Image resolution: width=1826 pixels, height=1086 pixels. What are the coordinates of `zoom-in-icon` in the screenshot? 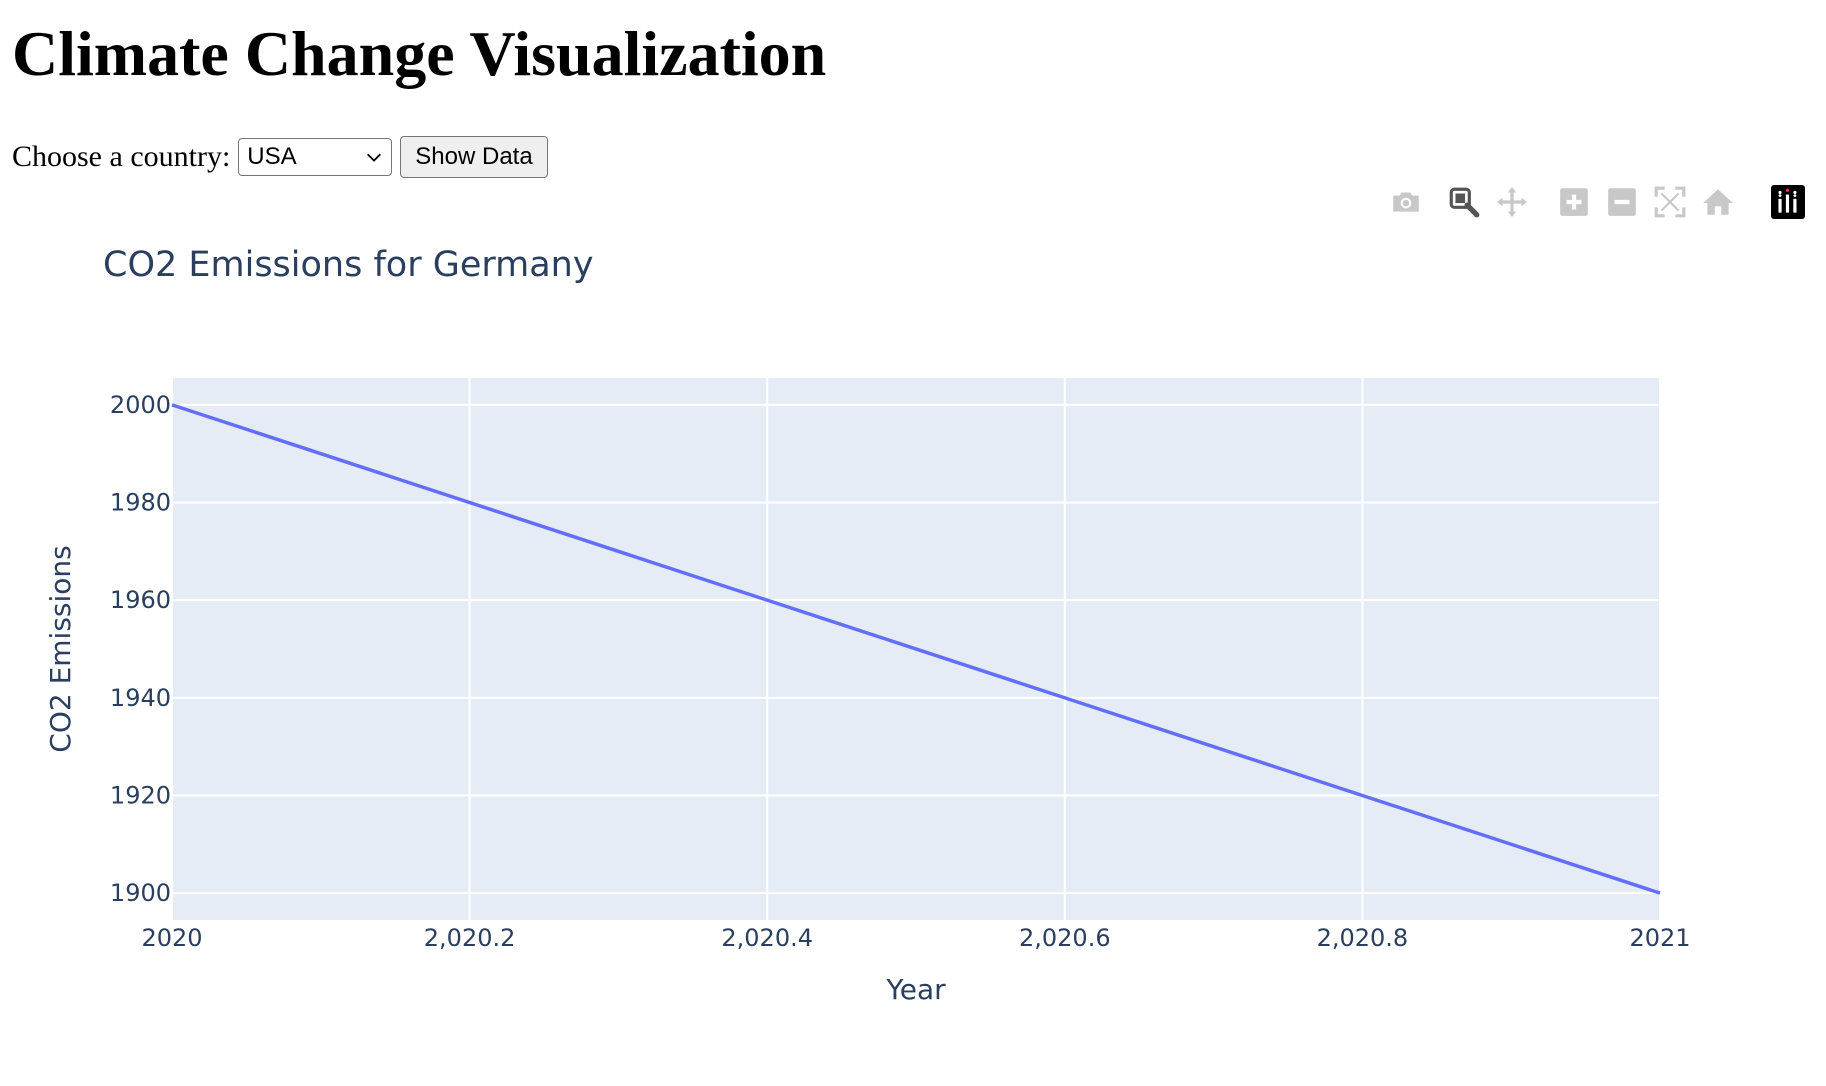 It's located at (1574, 202).